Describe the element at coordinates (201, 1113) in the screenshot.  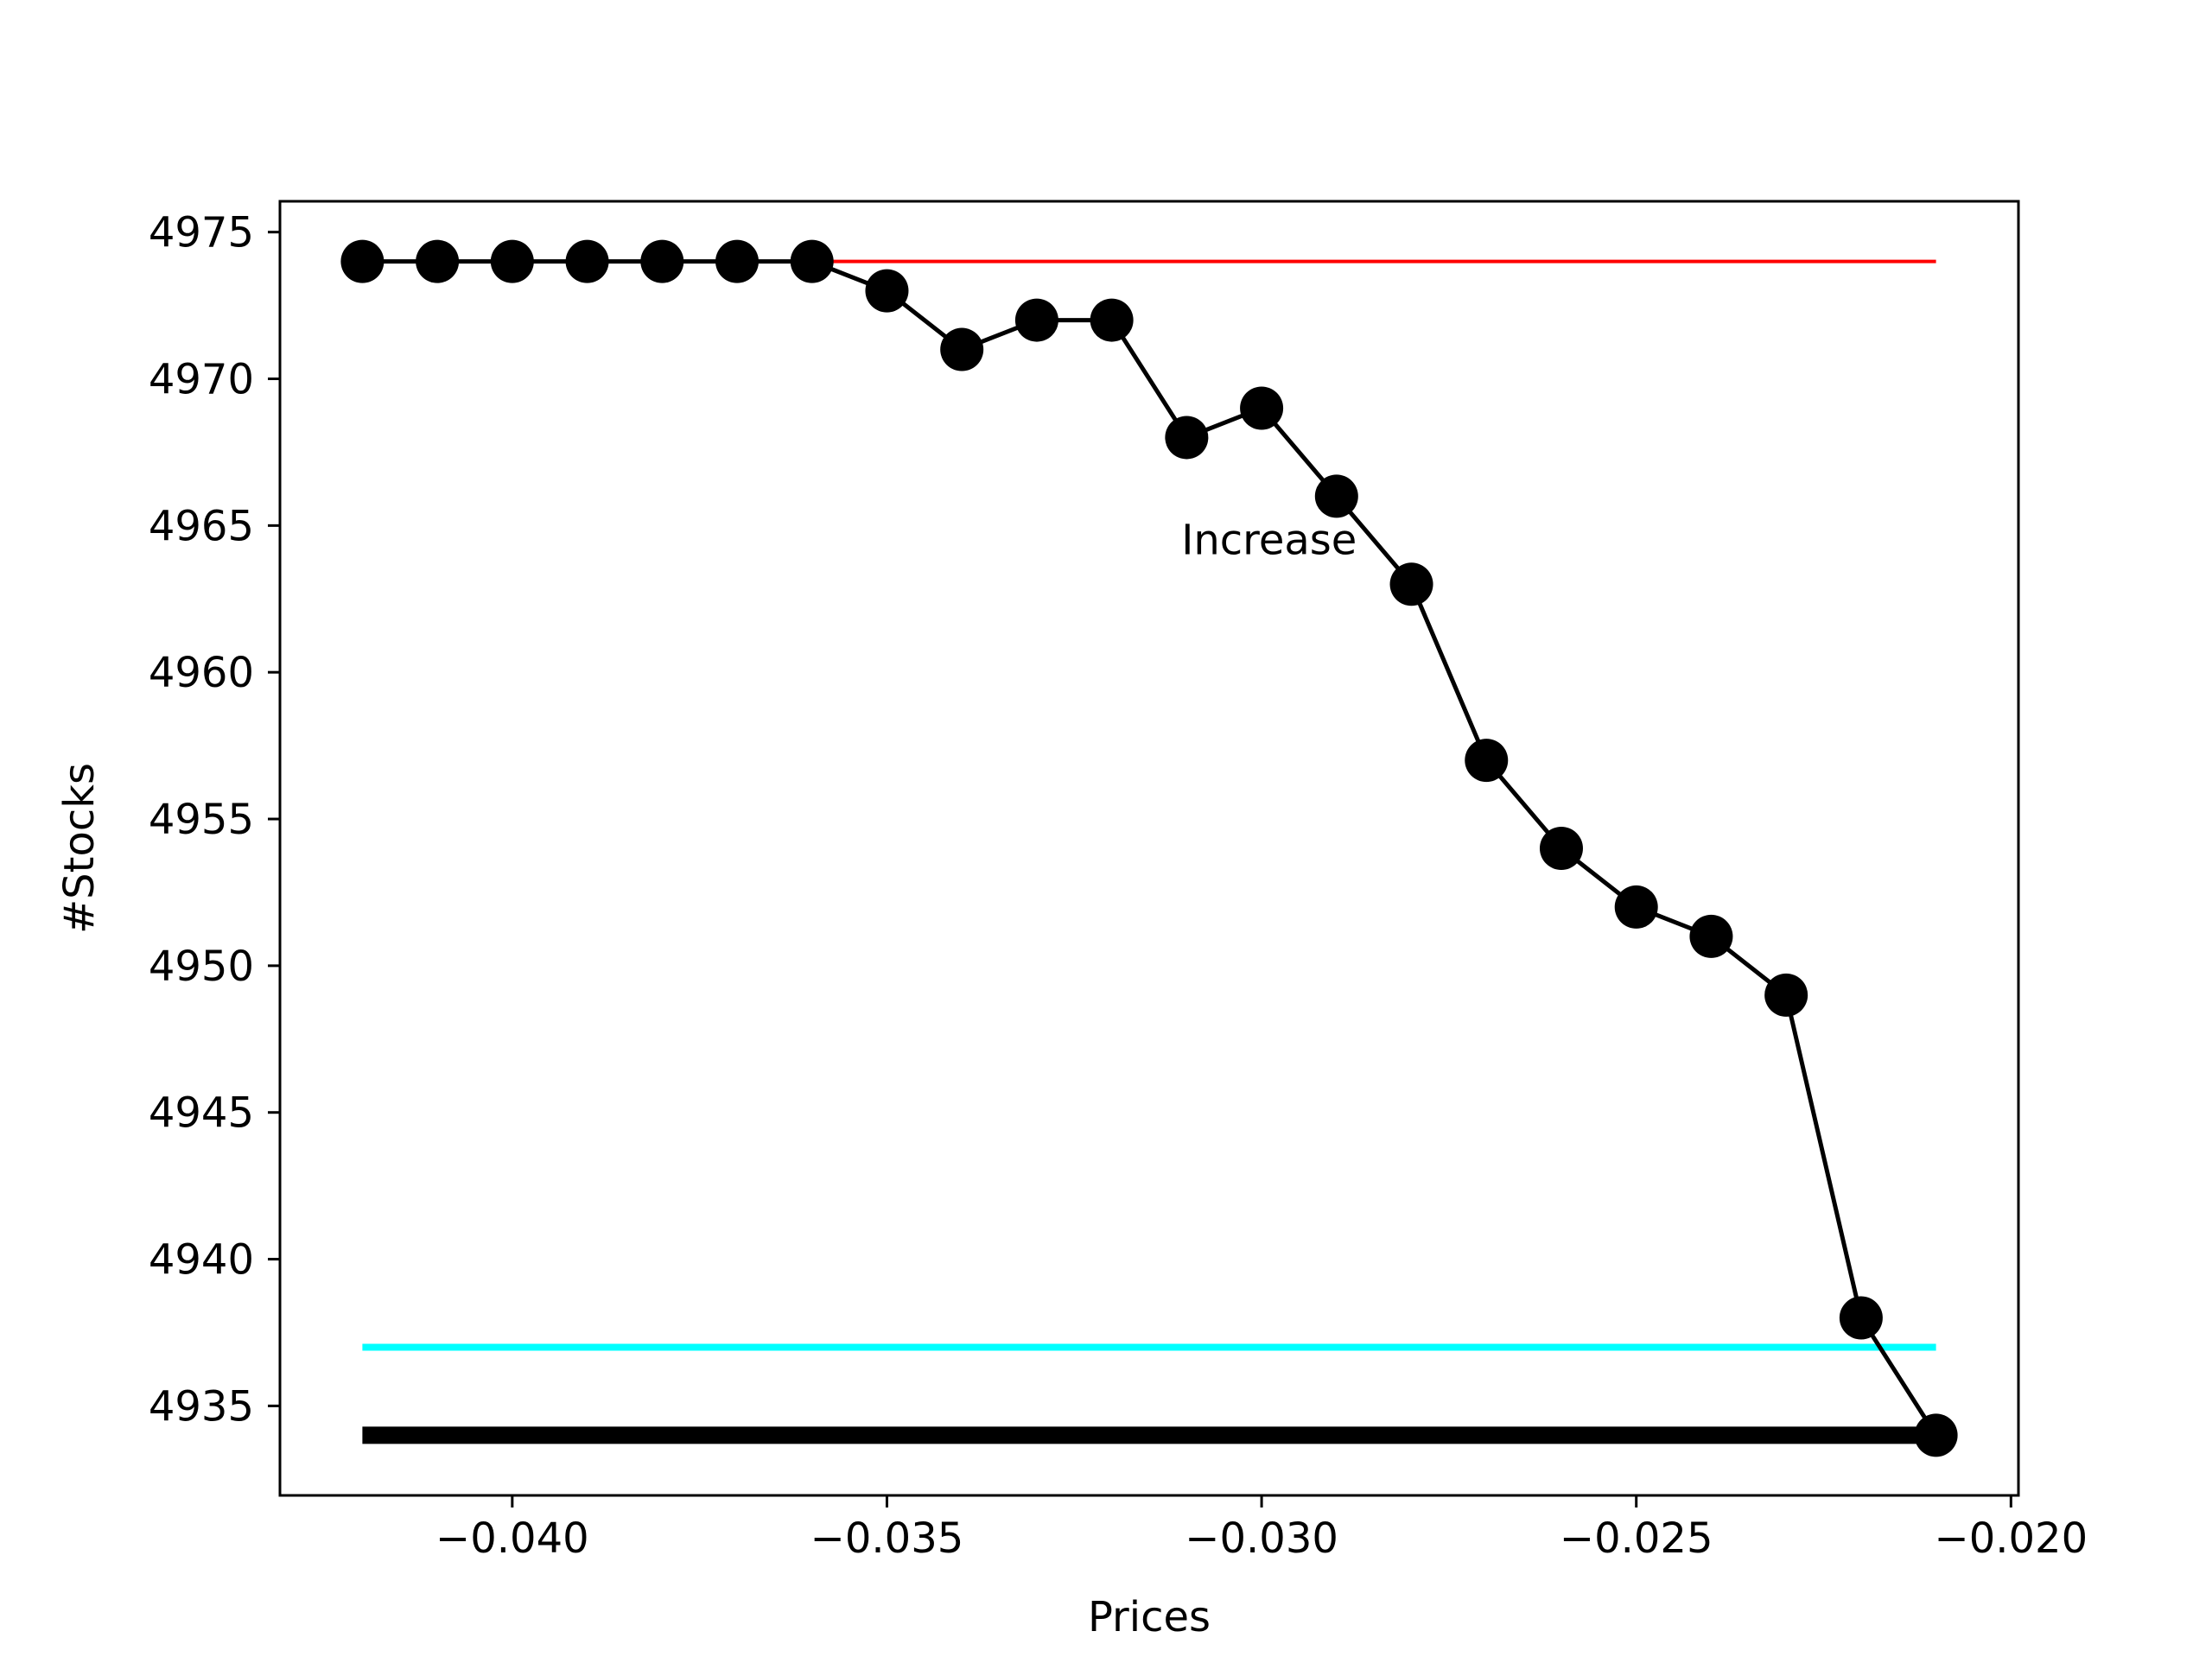
I see `y-tick-label: 4945` at that location.